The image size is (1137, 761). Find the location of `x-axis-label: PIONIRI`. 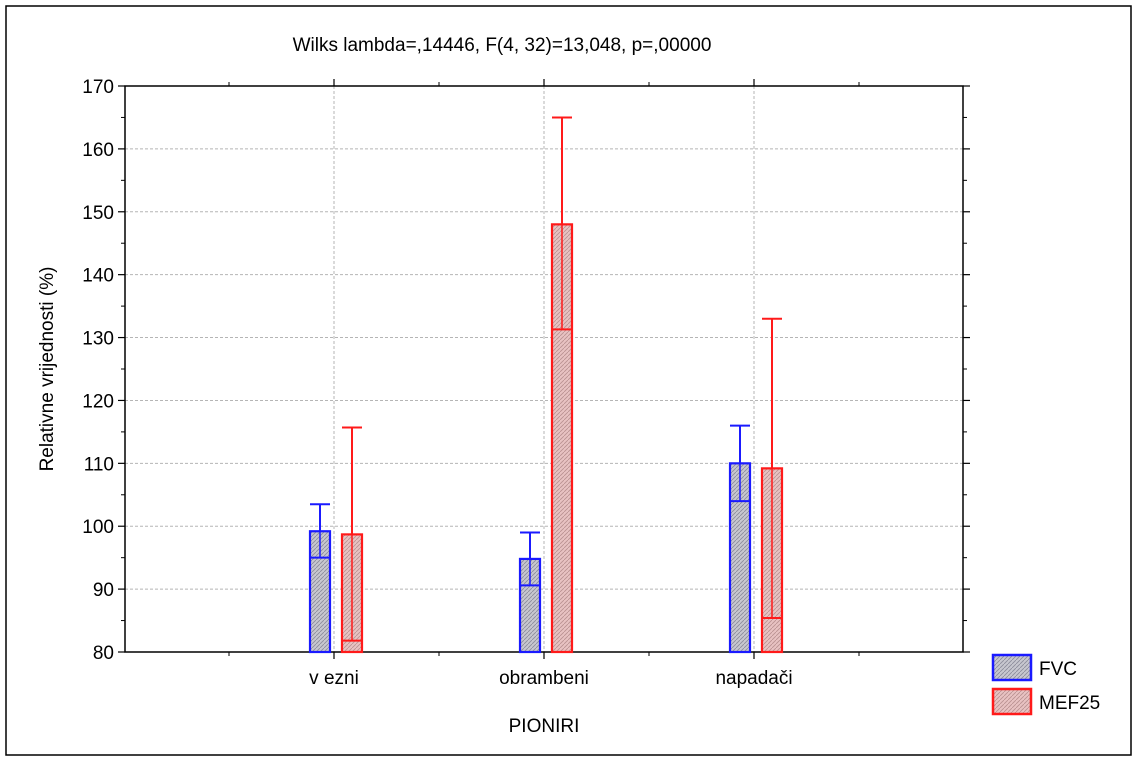

x-axis-label: PIONIRI is located at coordinates (544, 726).